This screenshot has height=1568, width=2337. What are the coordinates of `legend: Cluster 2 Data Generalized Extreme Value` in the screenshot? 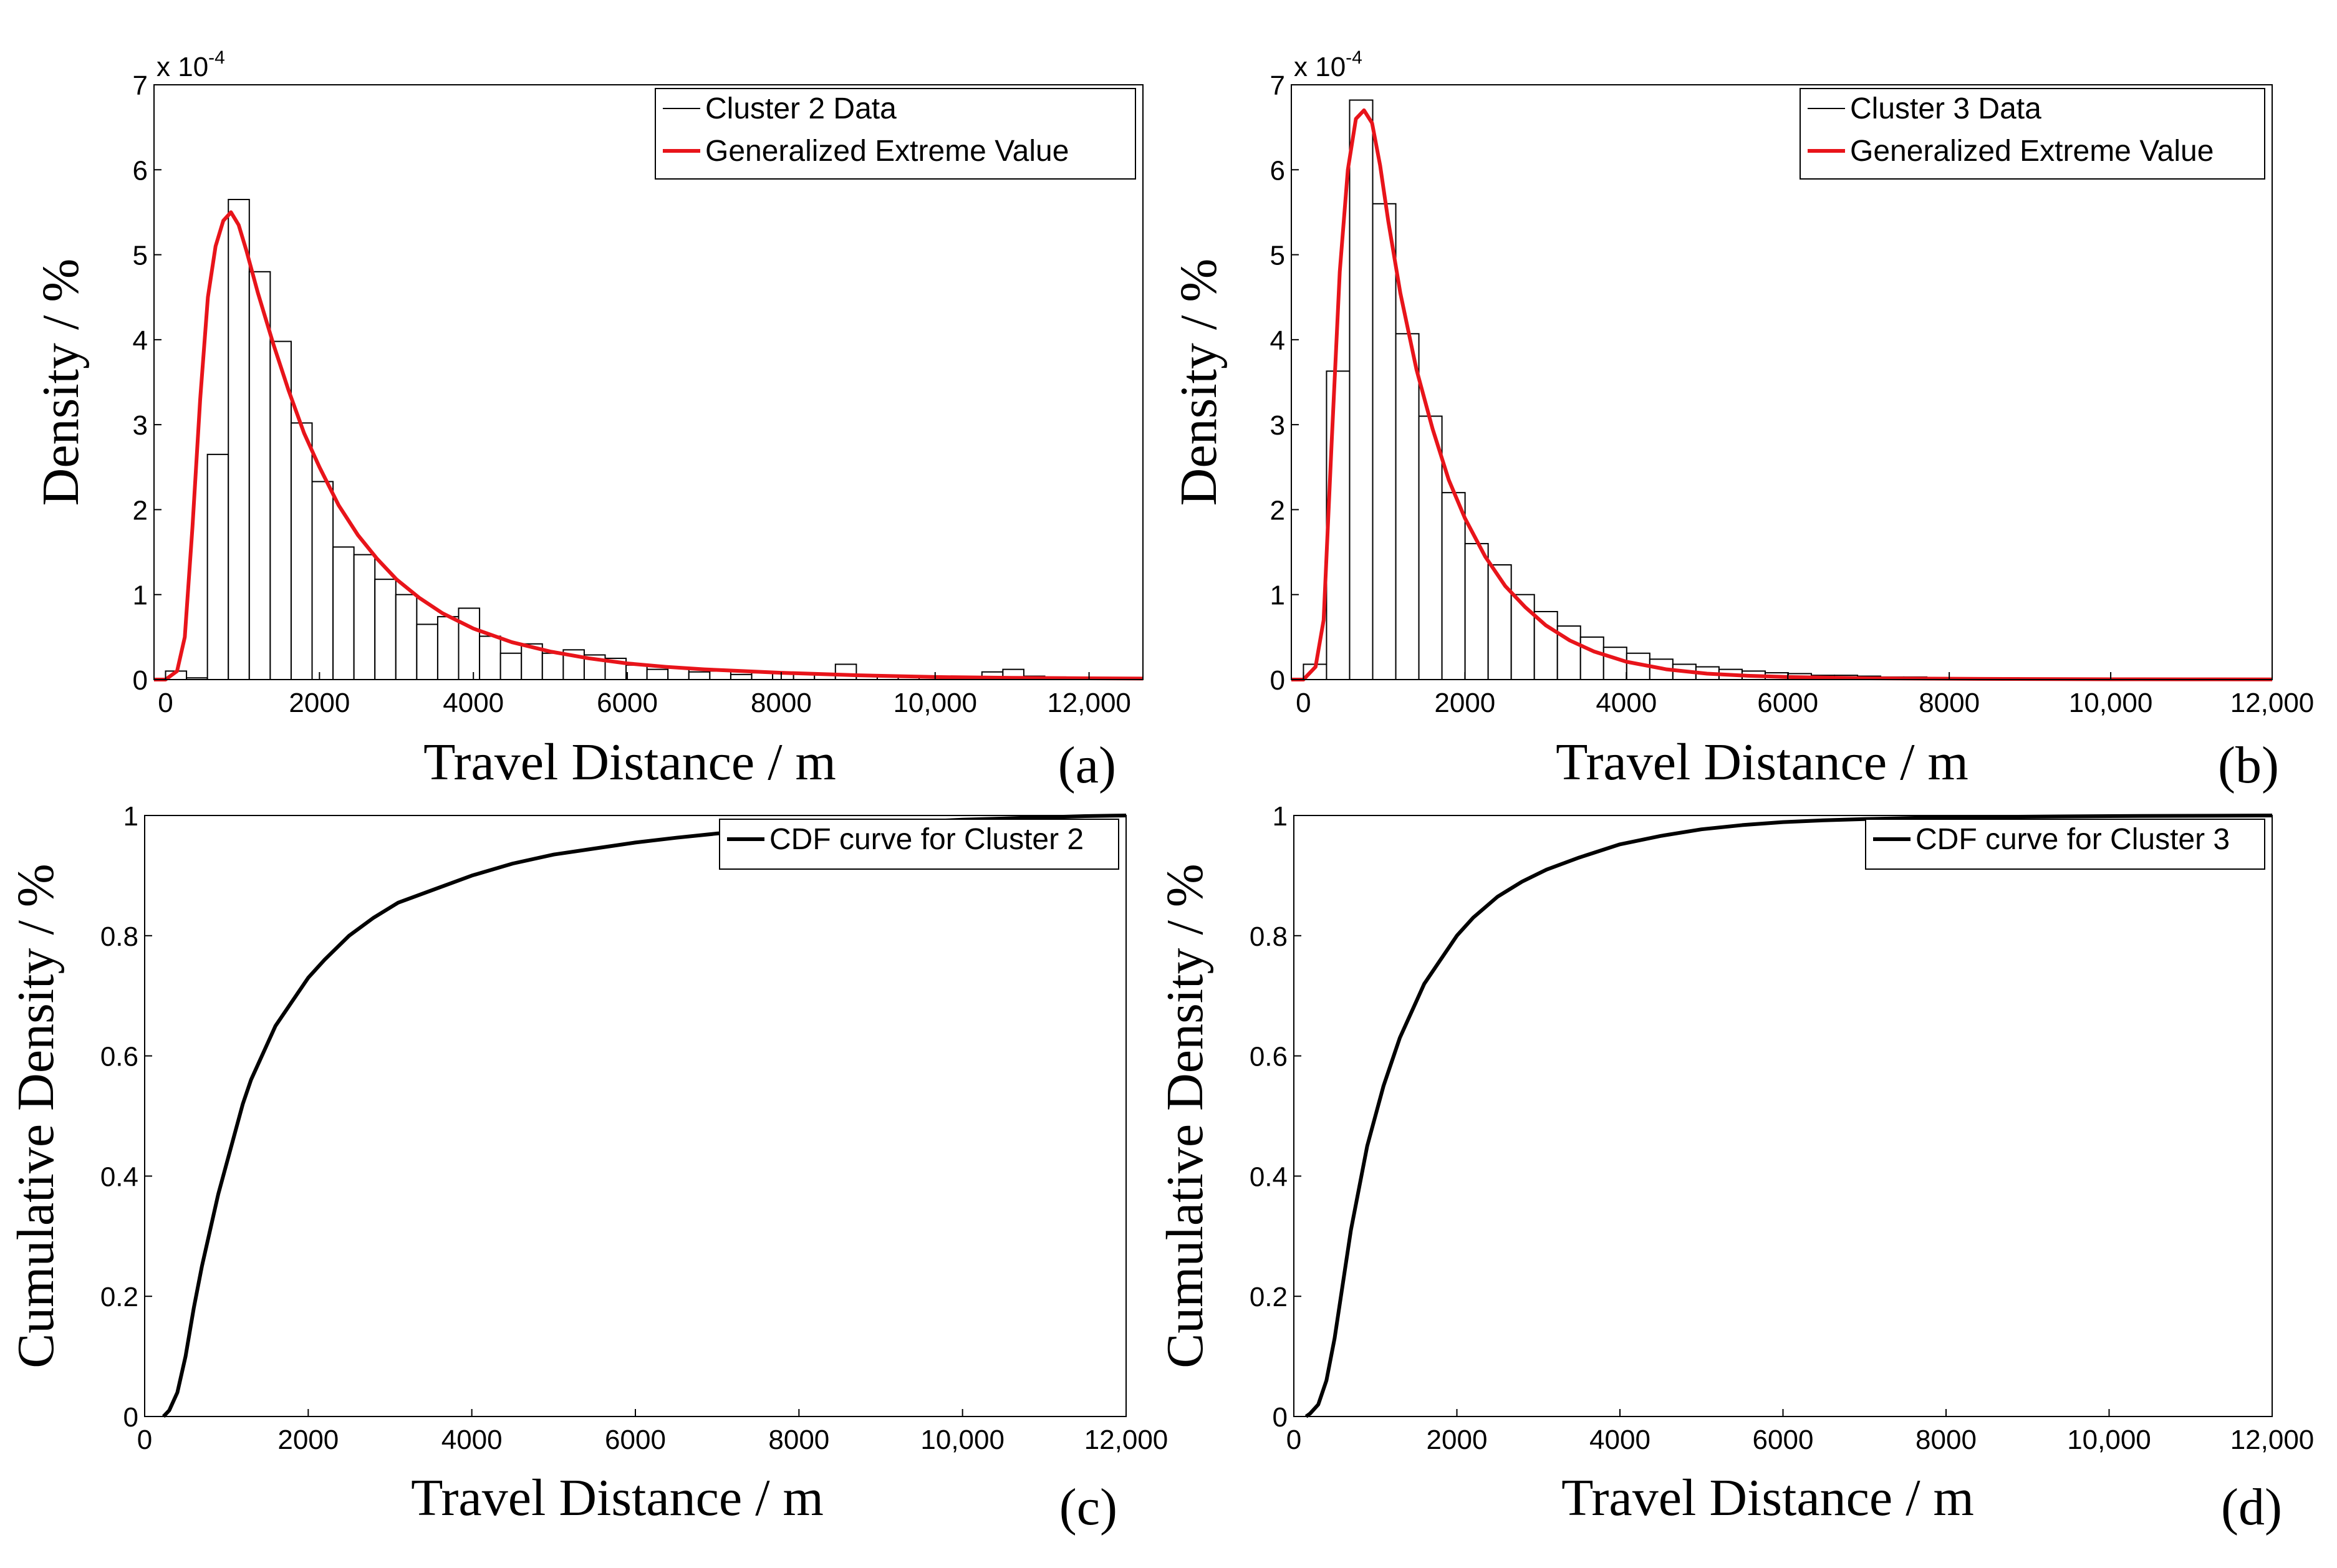 It's located at (895, 134).